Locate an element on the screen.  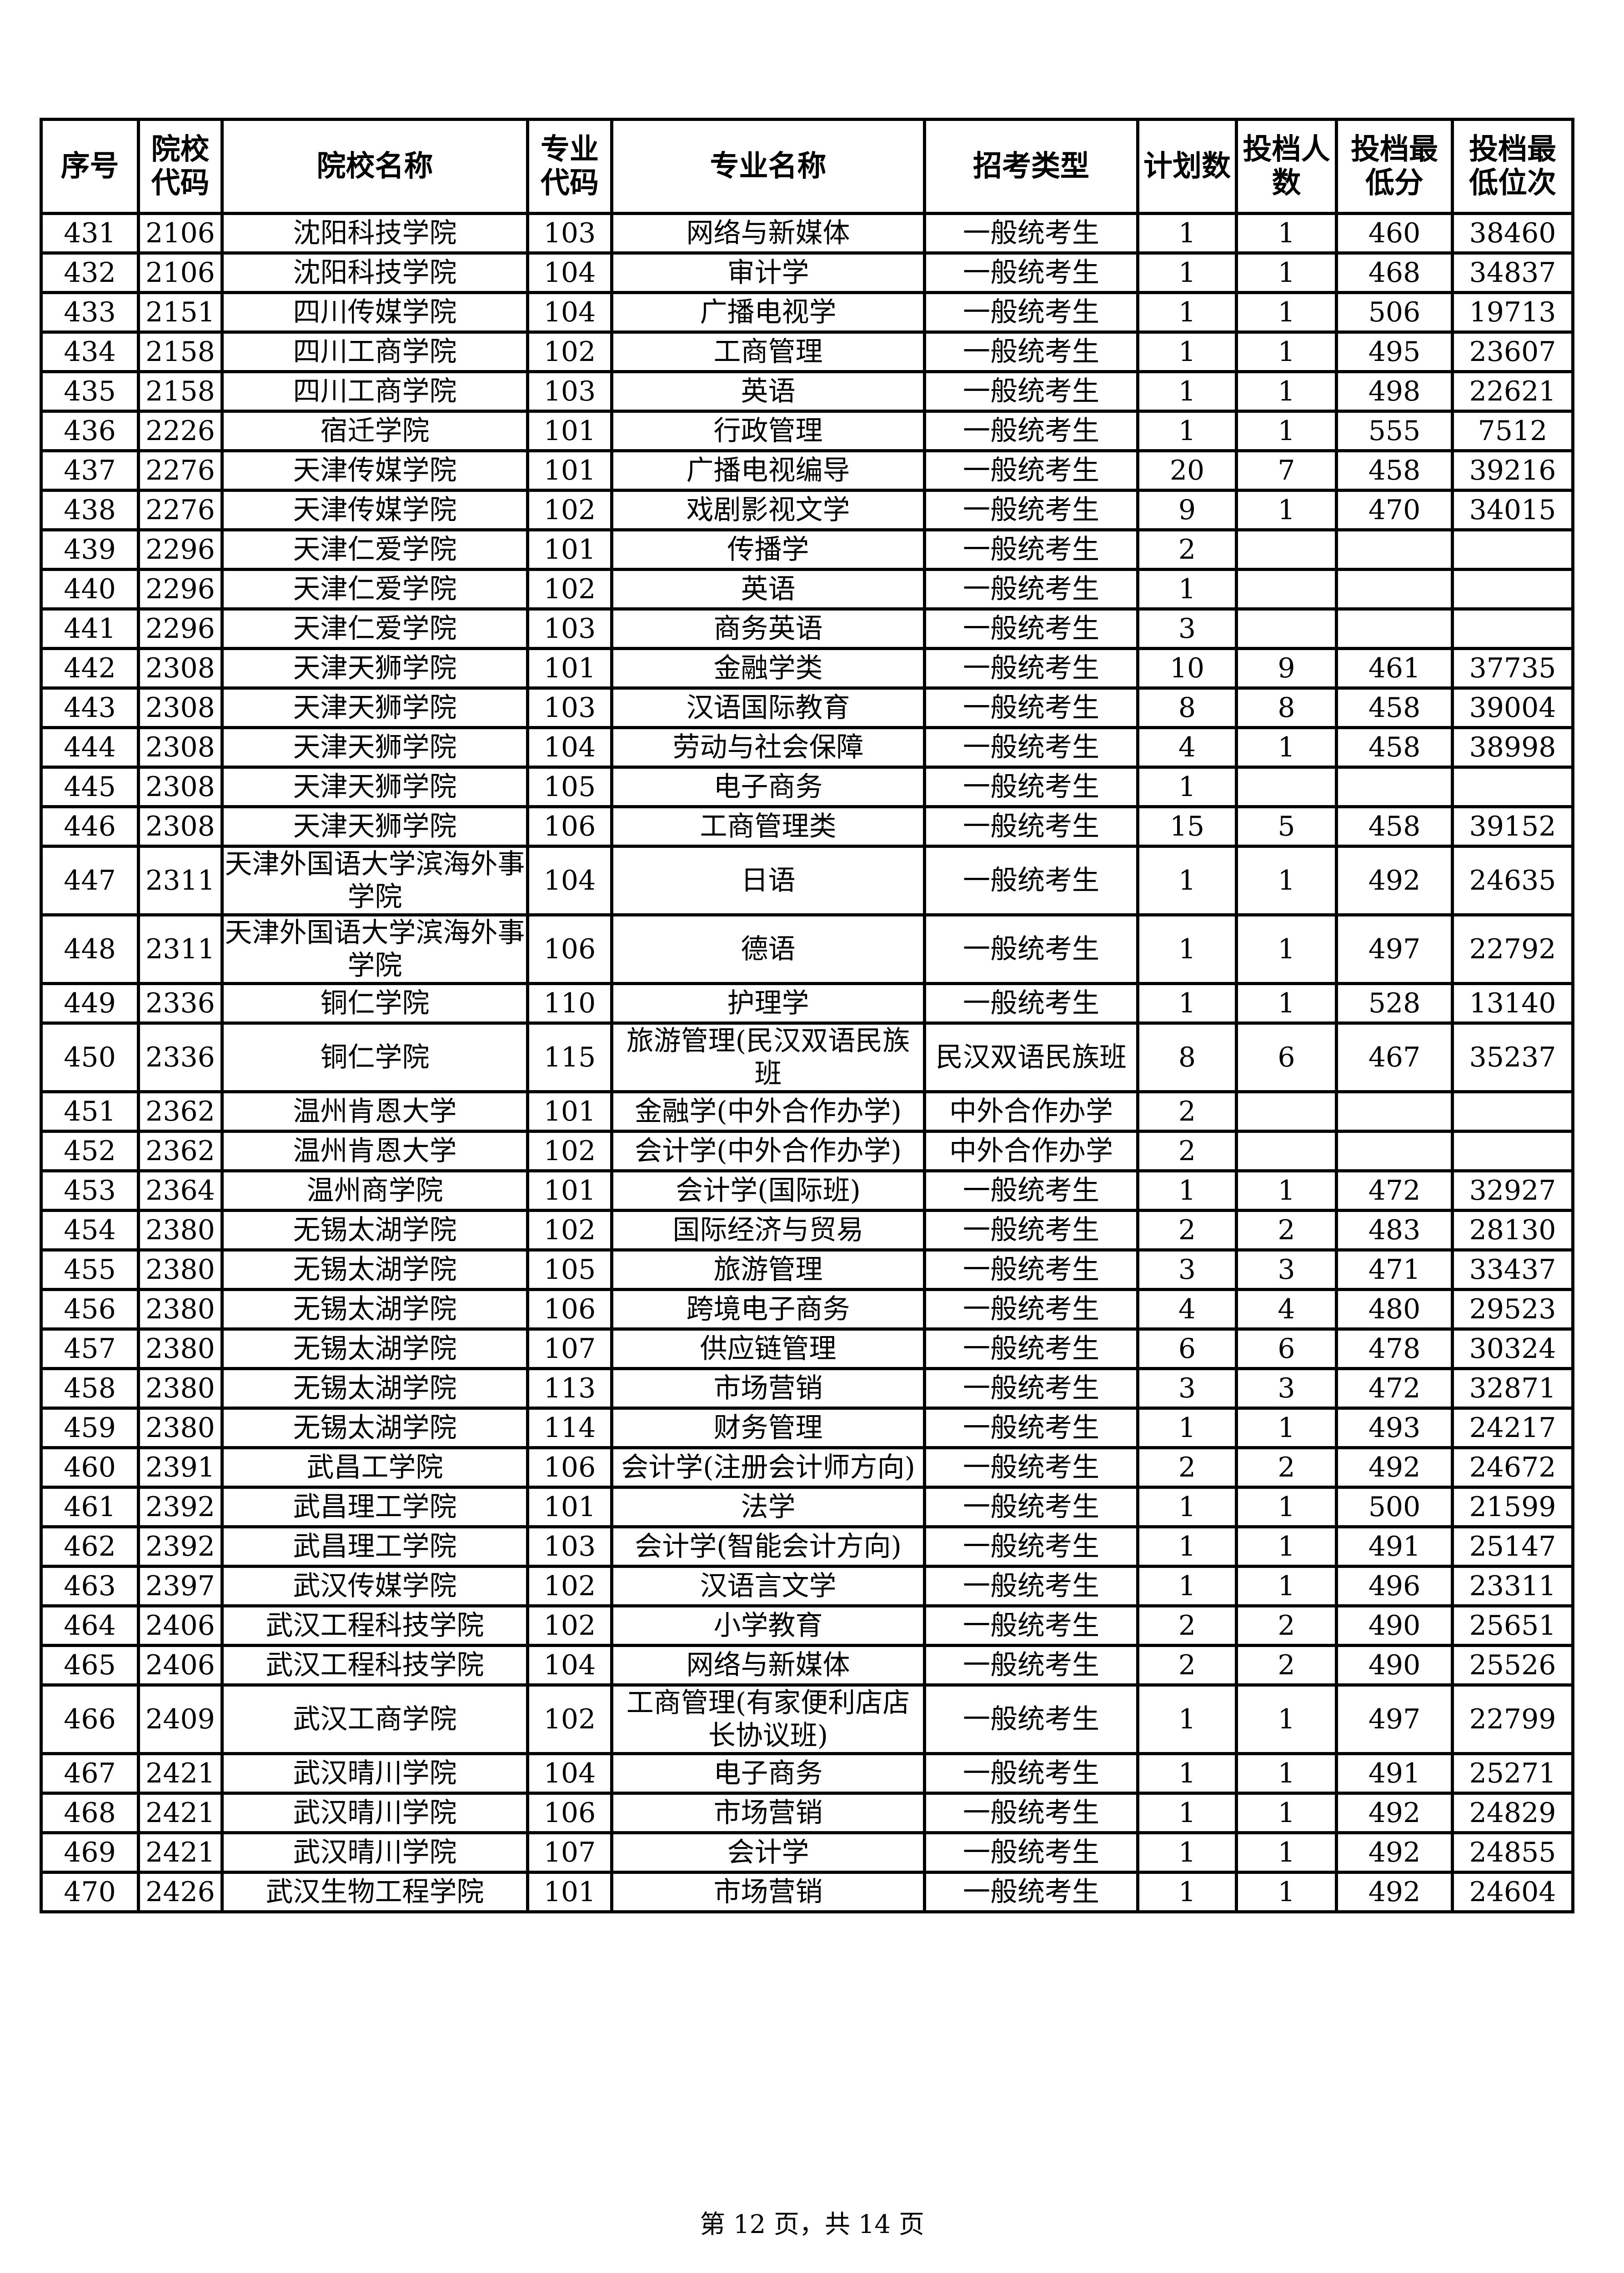
cell-school-name: 武汉生物工程学院 is located at coordinates (375, 1892).